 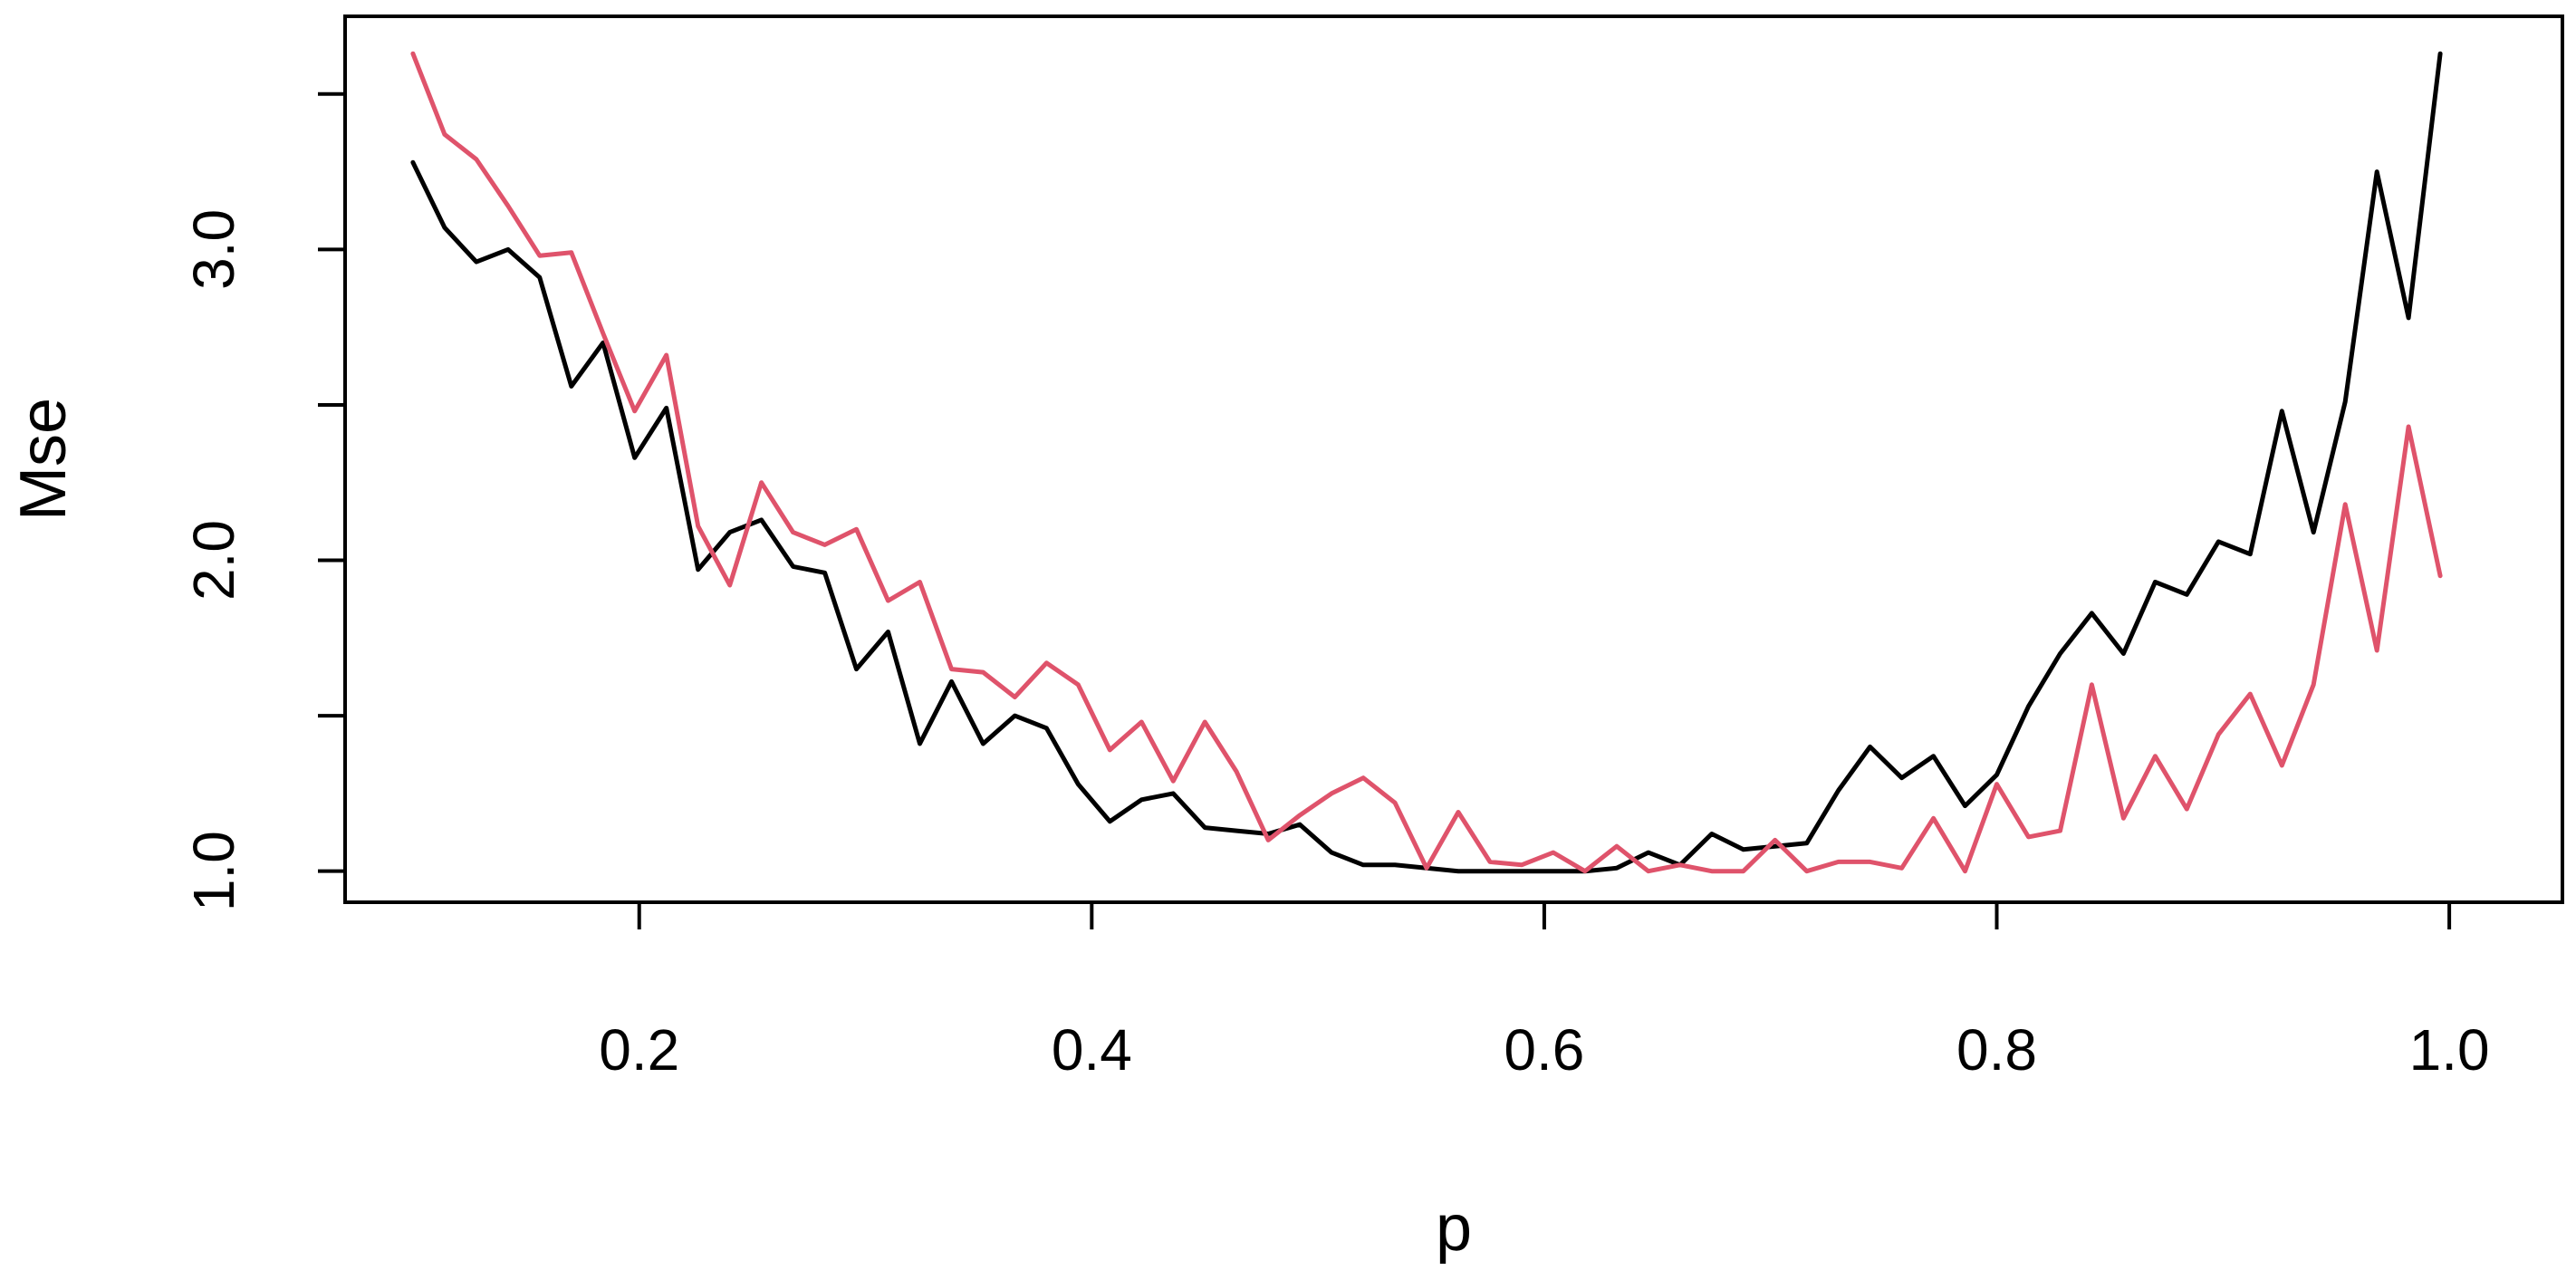 I want to click on y-tick-label: 3.0, so click(x=213, y=250).